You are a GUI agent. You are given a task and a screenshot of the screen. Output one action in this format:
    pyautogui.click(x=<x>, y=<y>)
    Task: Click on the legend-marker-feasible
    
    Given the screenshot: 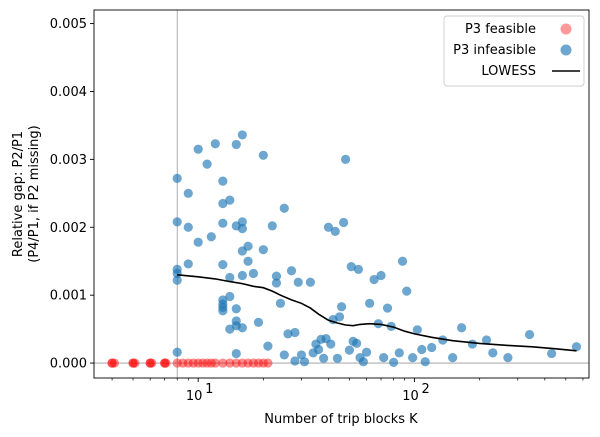 What is the action you would take?
    pyautogui.click(x=566, y=29)
    